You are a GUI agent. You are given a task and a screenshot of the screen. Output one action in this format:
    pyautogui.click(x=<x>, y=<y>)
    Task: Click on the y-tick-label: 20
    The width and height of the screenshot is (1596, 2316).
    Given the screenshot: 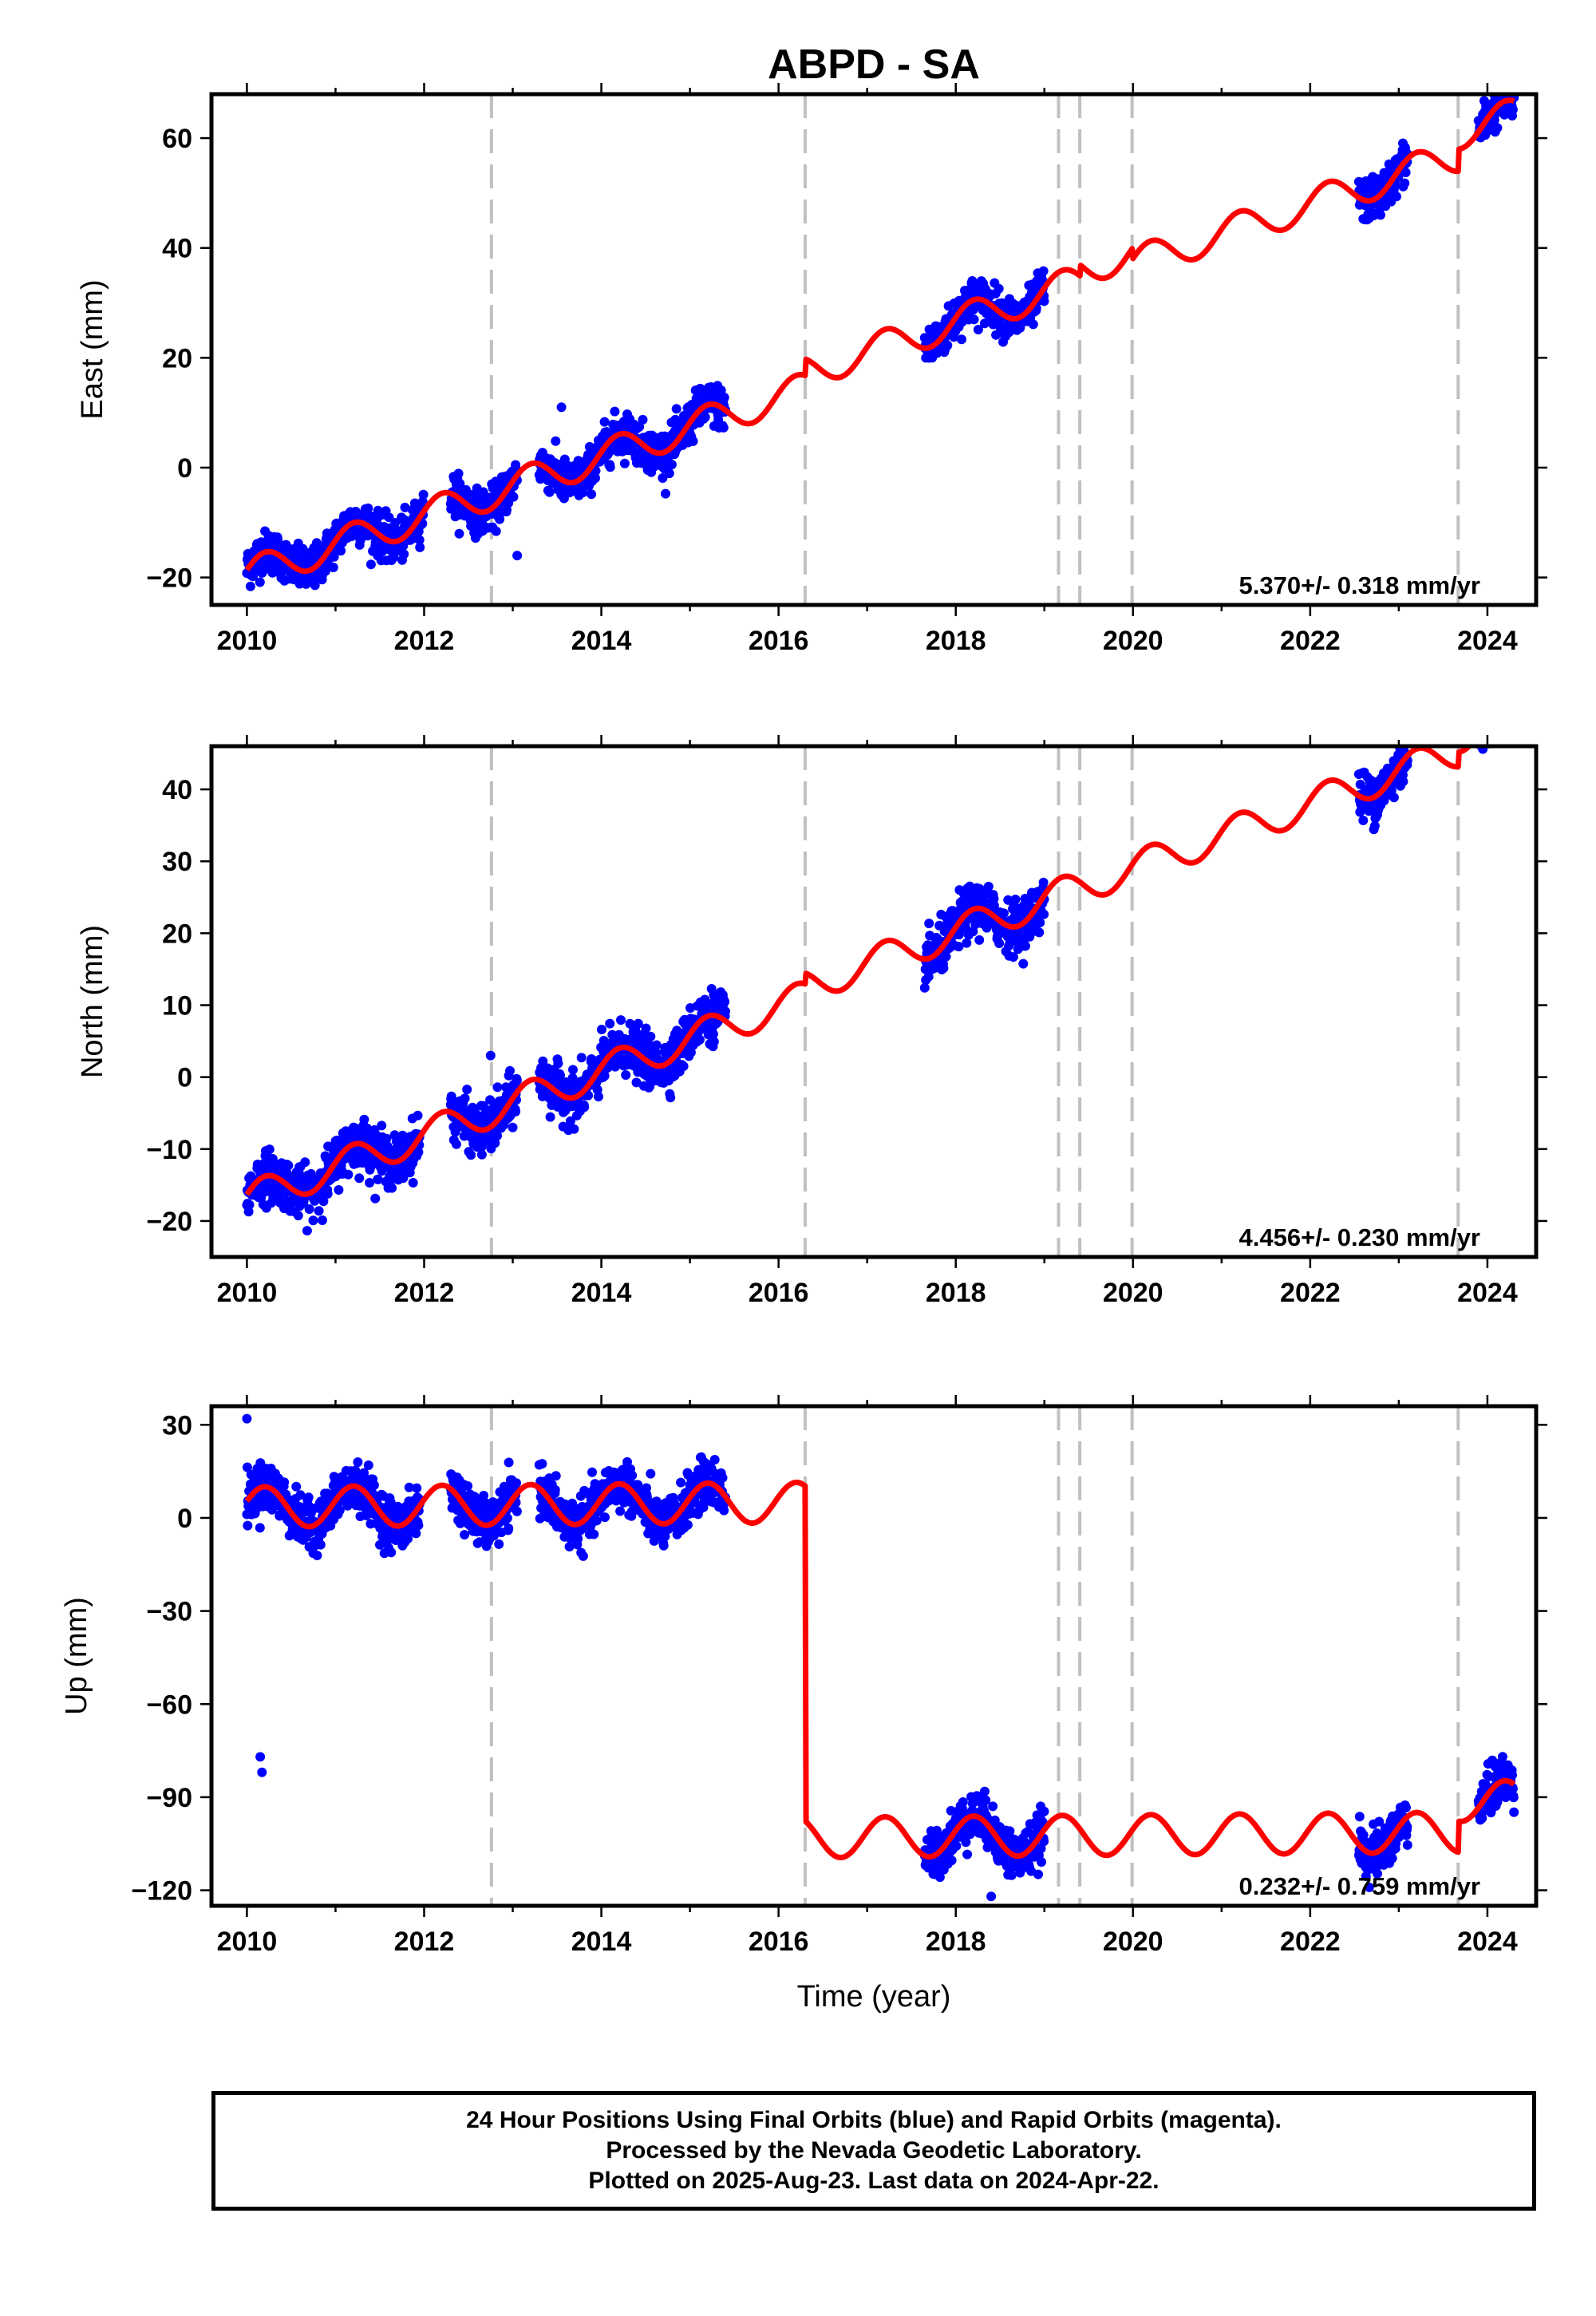 What is the action you would take?
    pyautogui.click(x=177, y=358)
    